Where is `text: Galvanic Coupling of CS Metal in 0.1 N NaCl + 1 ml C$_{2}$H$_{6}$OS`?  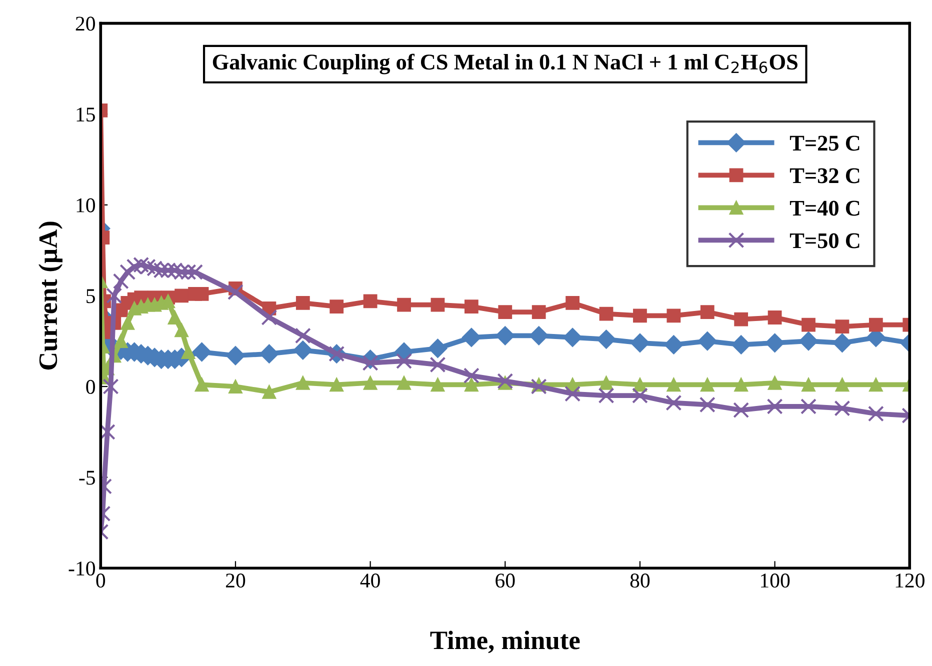
text: Galvanic Coupling of CS Metal in 0.1 N NaCl + 1 ml C$_{2}$H$_{6}$OS is located at coordinates (505, 64).